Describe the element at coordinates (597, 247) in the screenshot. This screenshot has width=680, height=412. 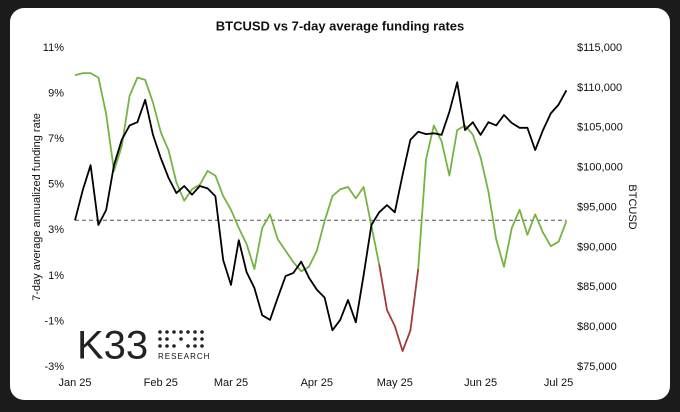
I see `y2-tick-label: $90,000` at that location.